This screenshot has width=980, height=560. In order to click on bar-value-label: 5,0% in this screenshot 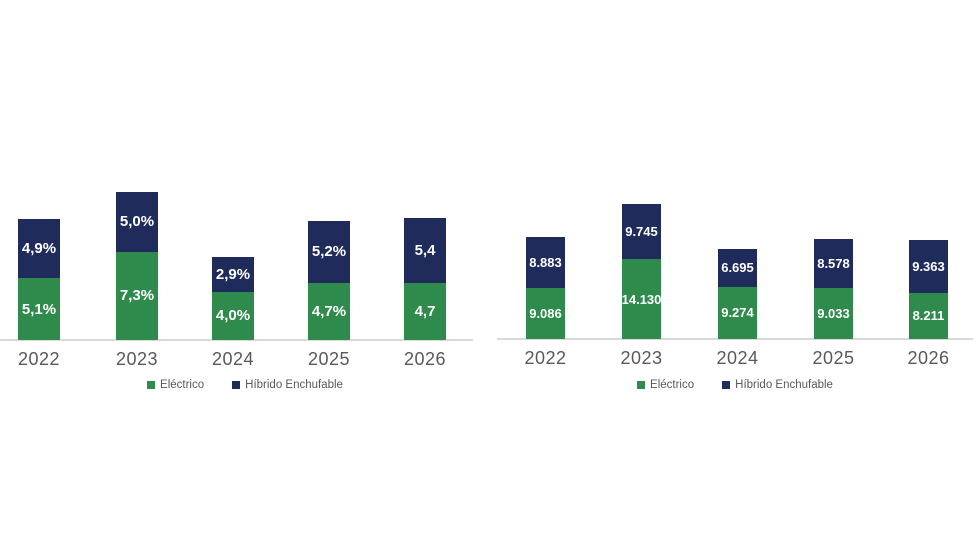, I will do `click(137, 222)`.